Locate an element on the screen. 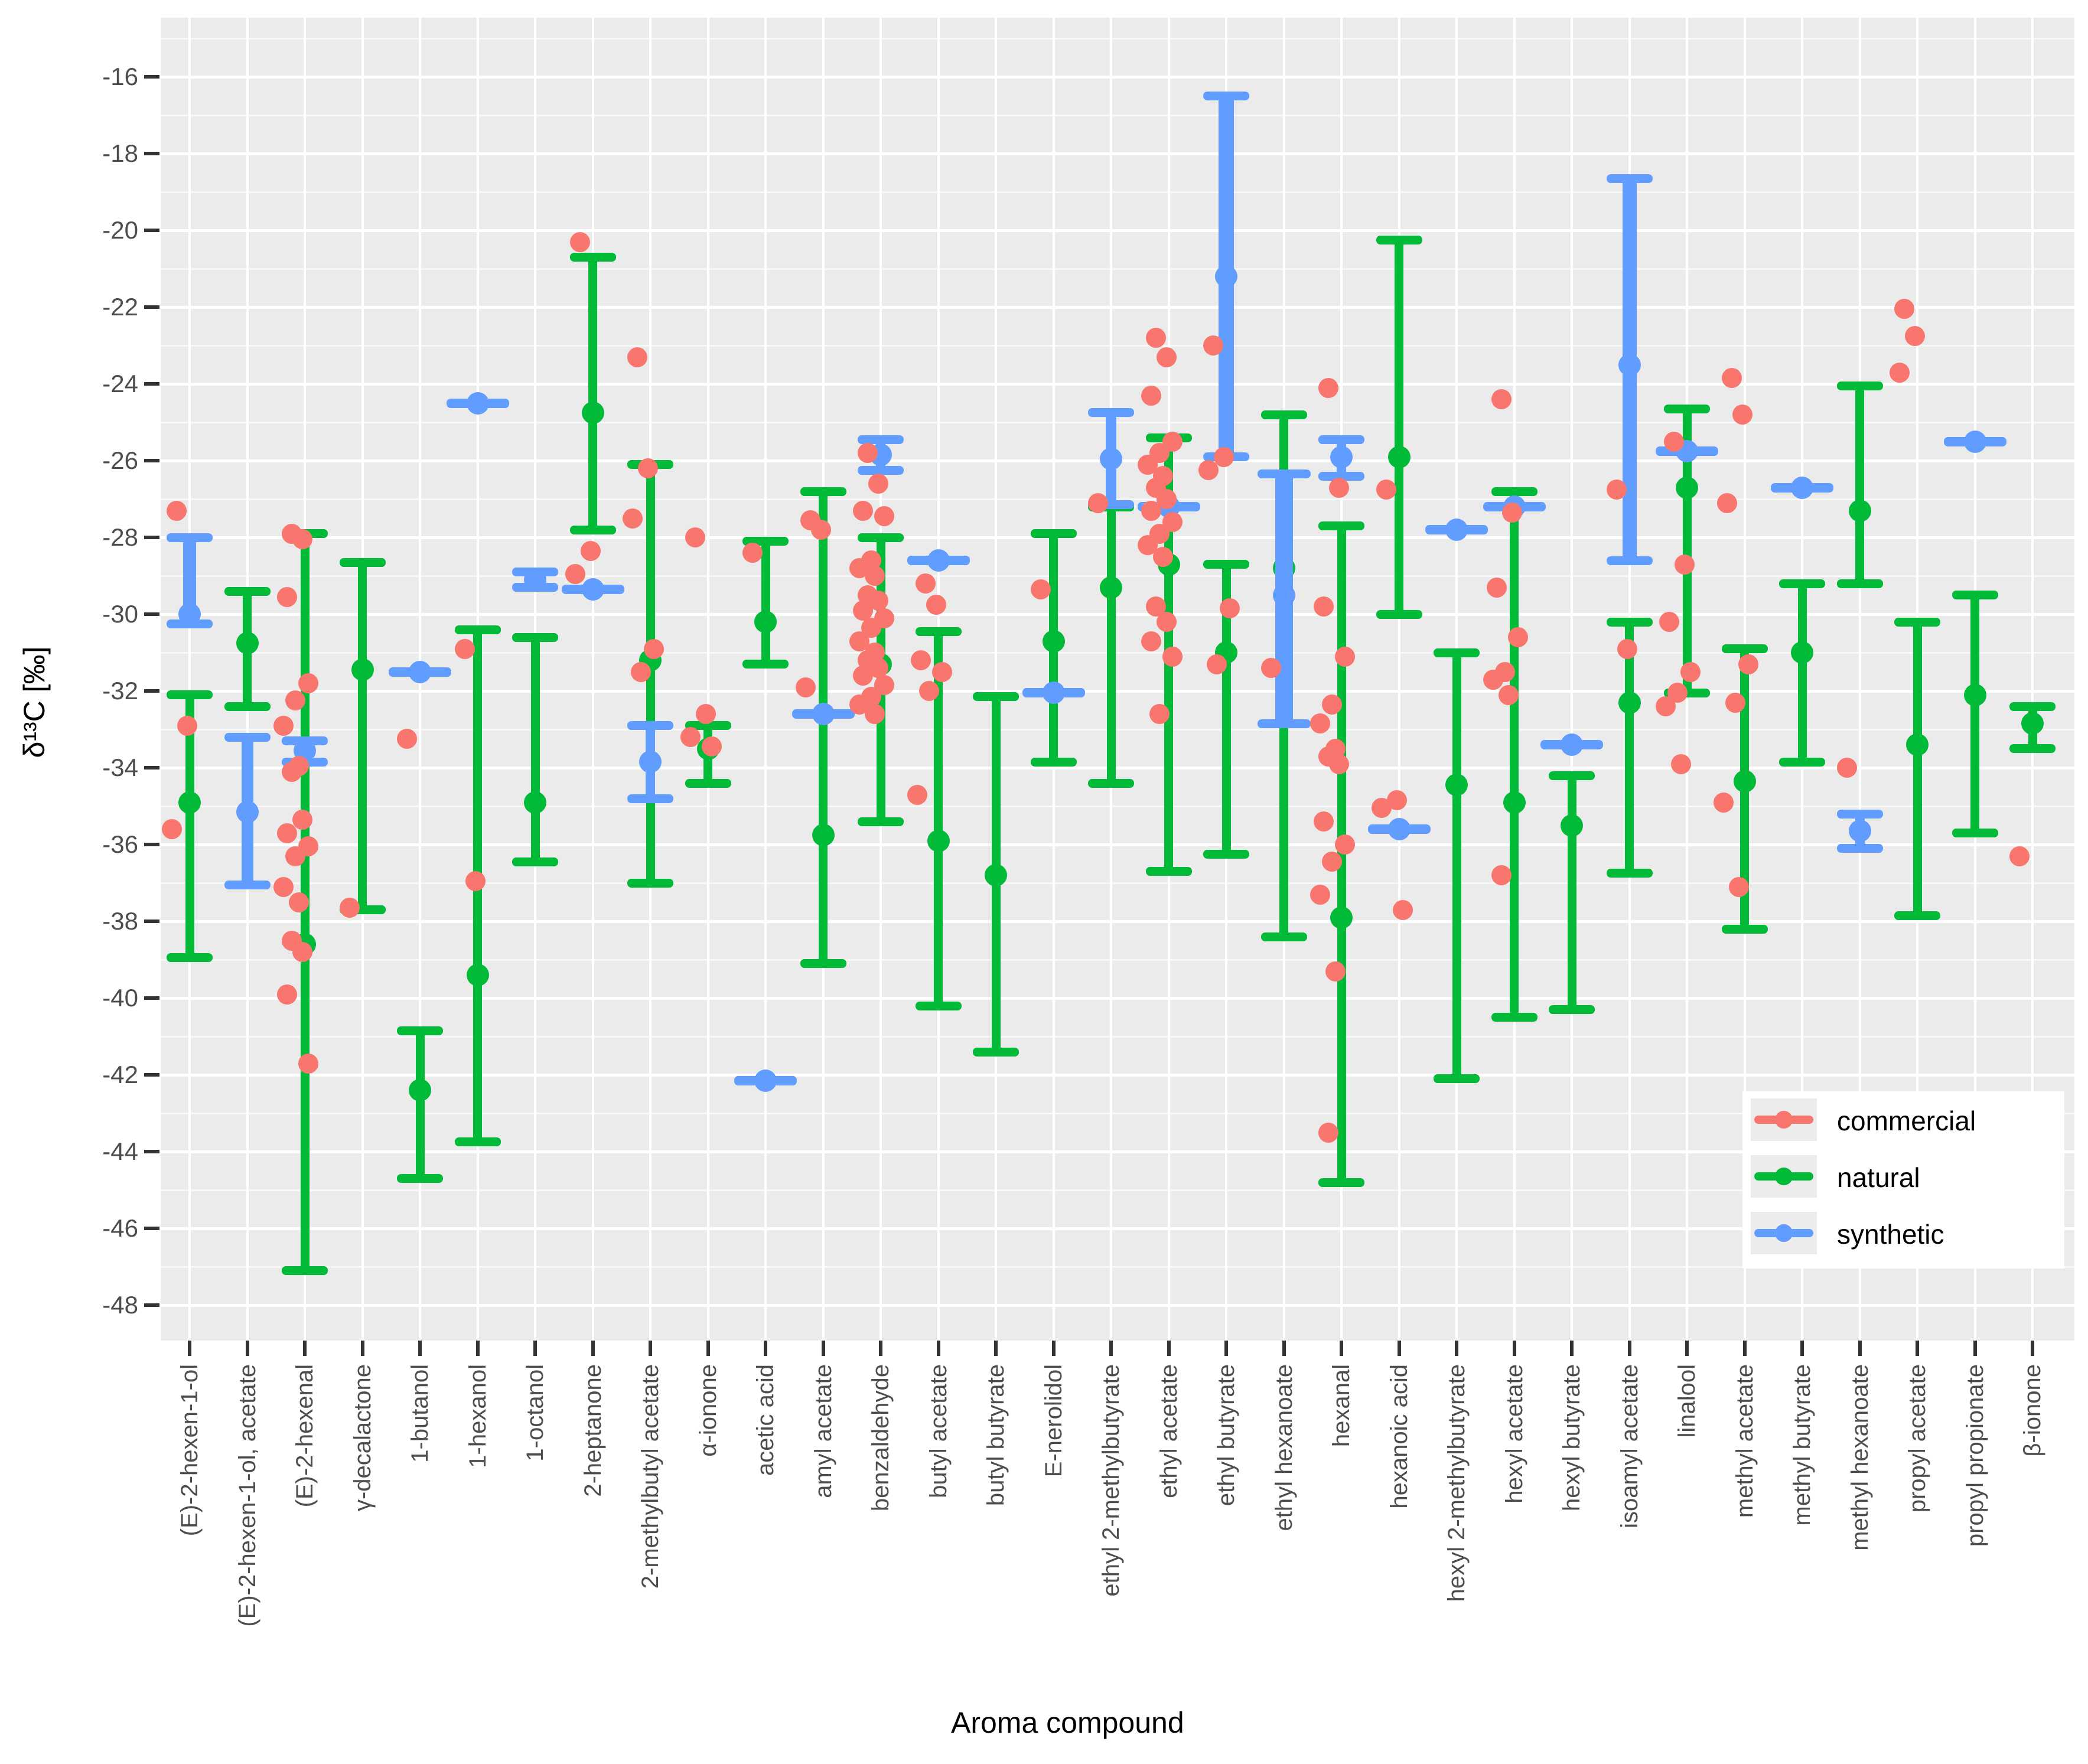 The image size is (2088, 1764). x-tick-label: benzaldehyde is located at coordinates (881, 1438).